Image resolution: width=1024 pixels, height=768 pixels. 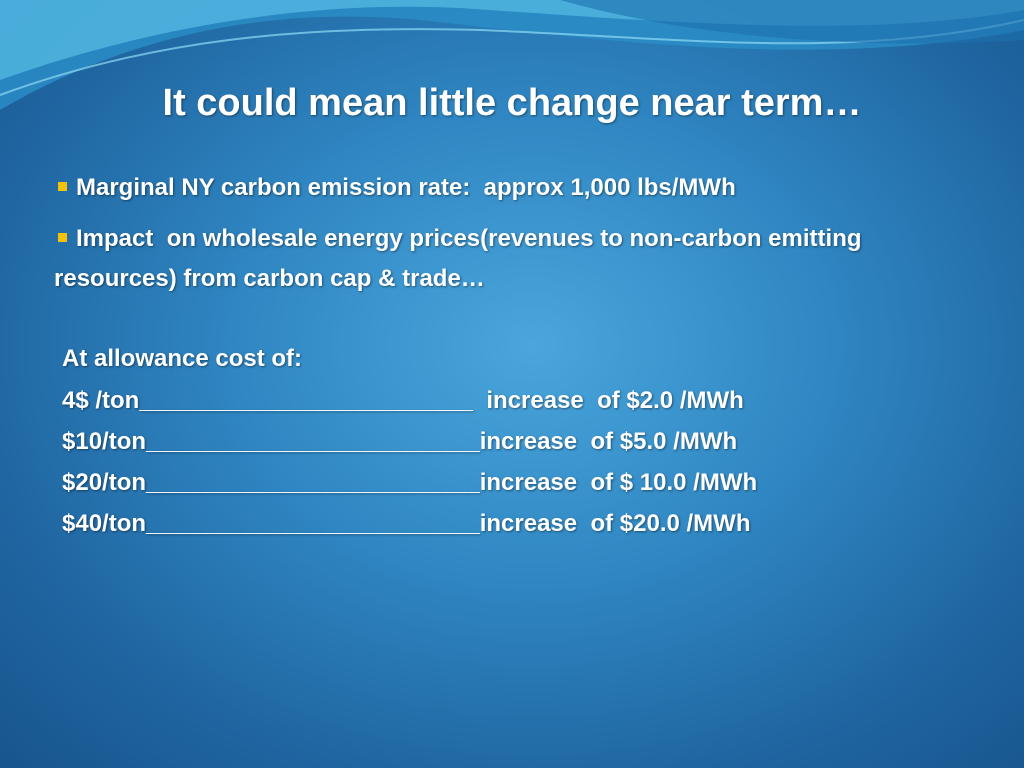 What do you see at coordinates (182, 358) in the screenshot?
I see `table-heading: At allowance cost of:` at bounding box center [182, 358].